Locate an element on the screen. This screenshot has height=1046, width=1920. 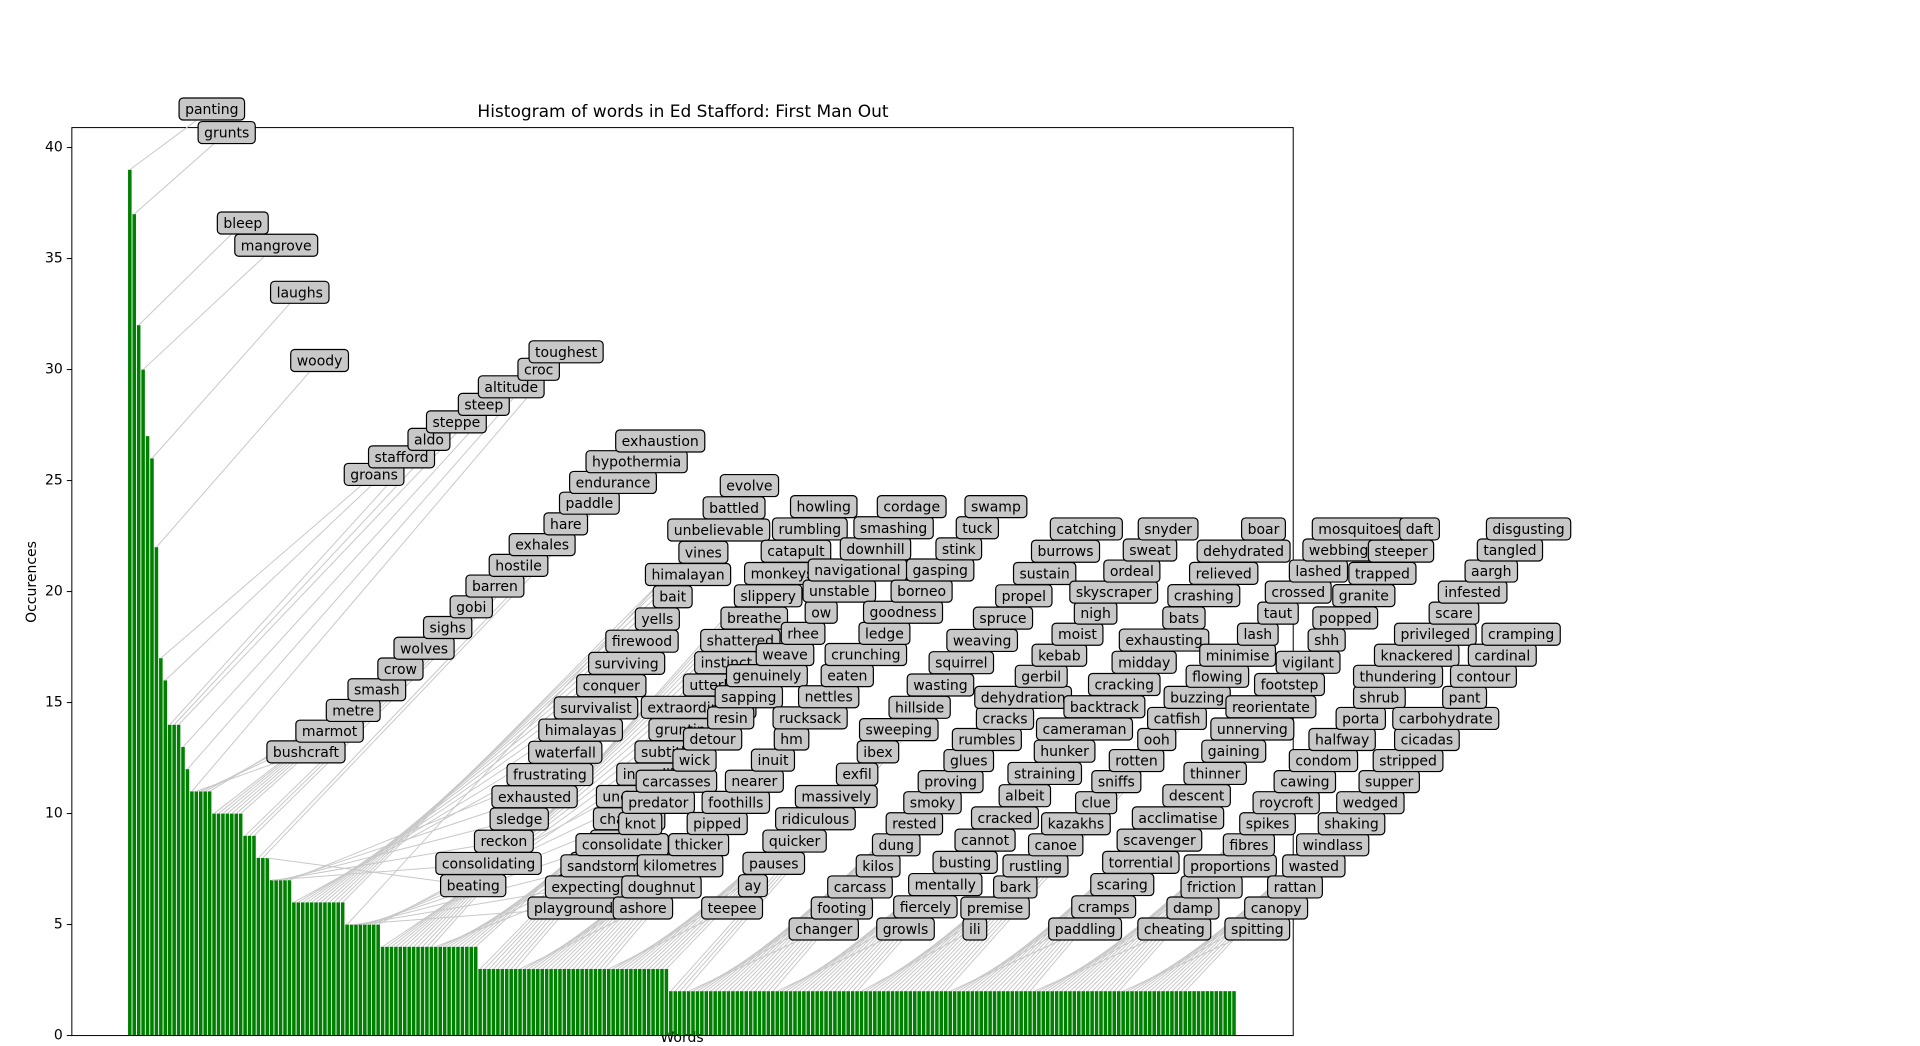
annotation-label: lashed is located at coordinates (1318, 572).